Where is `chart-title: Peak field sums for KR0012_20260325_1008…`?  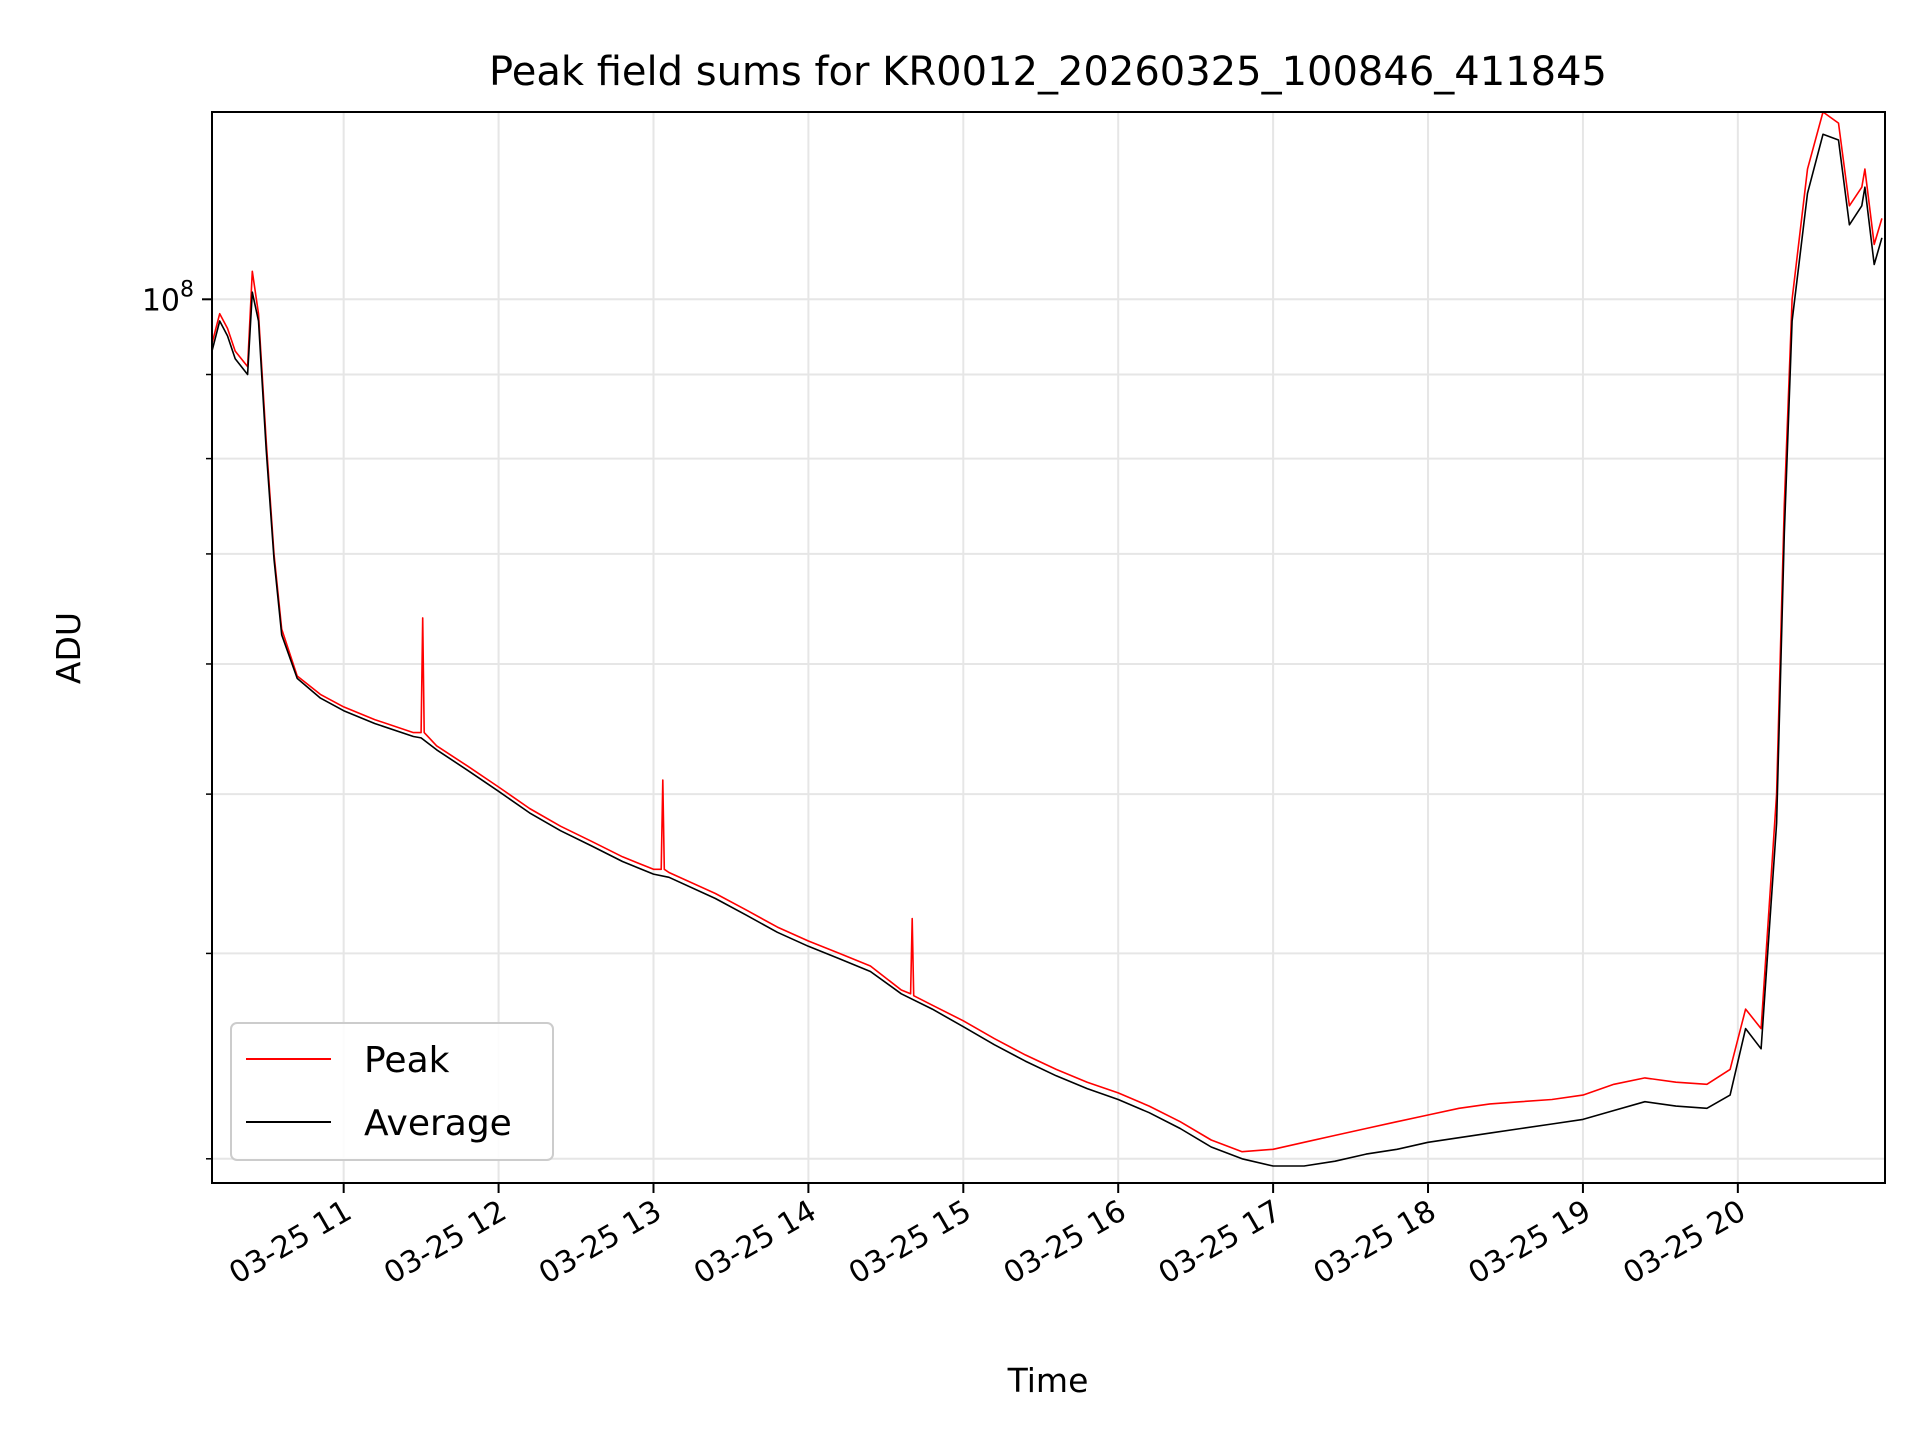 chart-title: Peak field sums for KR0012_20260325_1008… is located at coordinates (1048, 72).